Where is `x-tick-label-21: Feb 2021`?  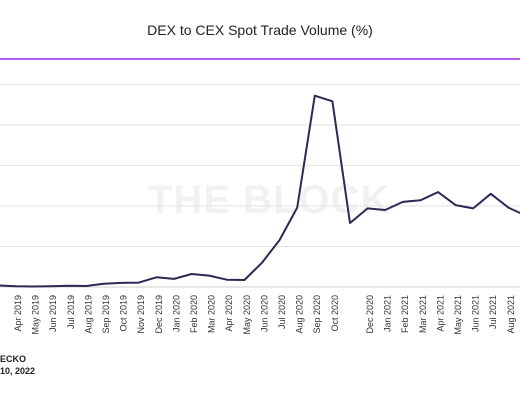 x-tick-label-21: Feb 2021 is located at coordinates (405, 314).